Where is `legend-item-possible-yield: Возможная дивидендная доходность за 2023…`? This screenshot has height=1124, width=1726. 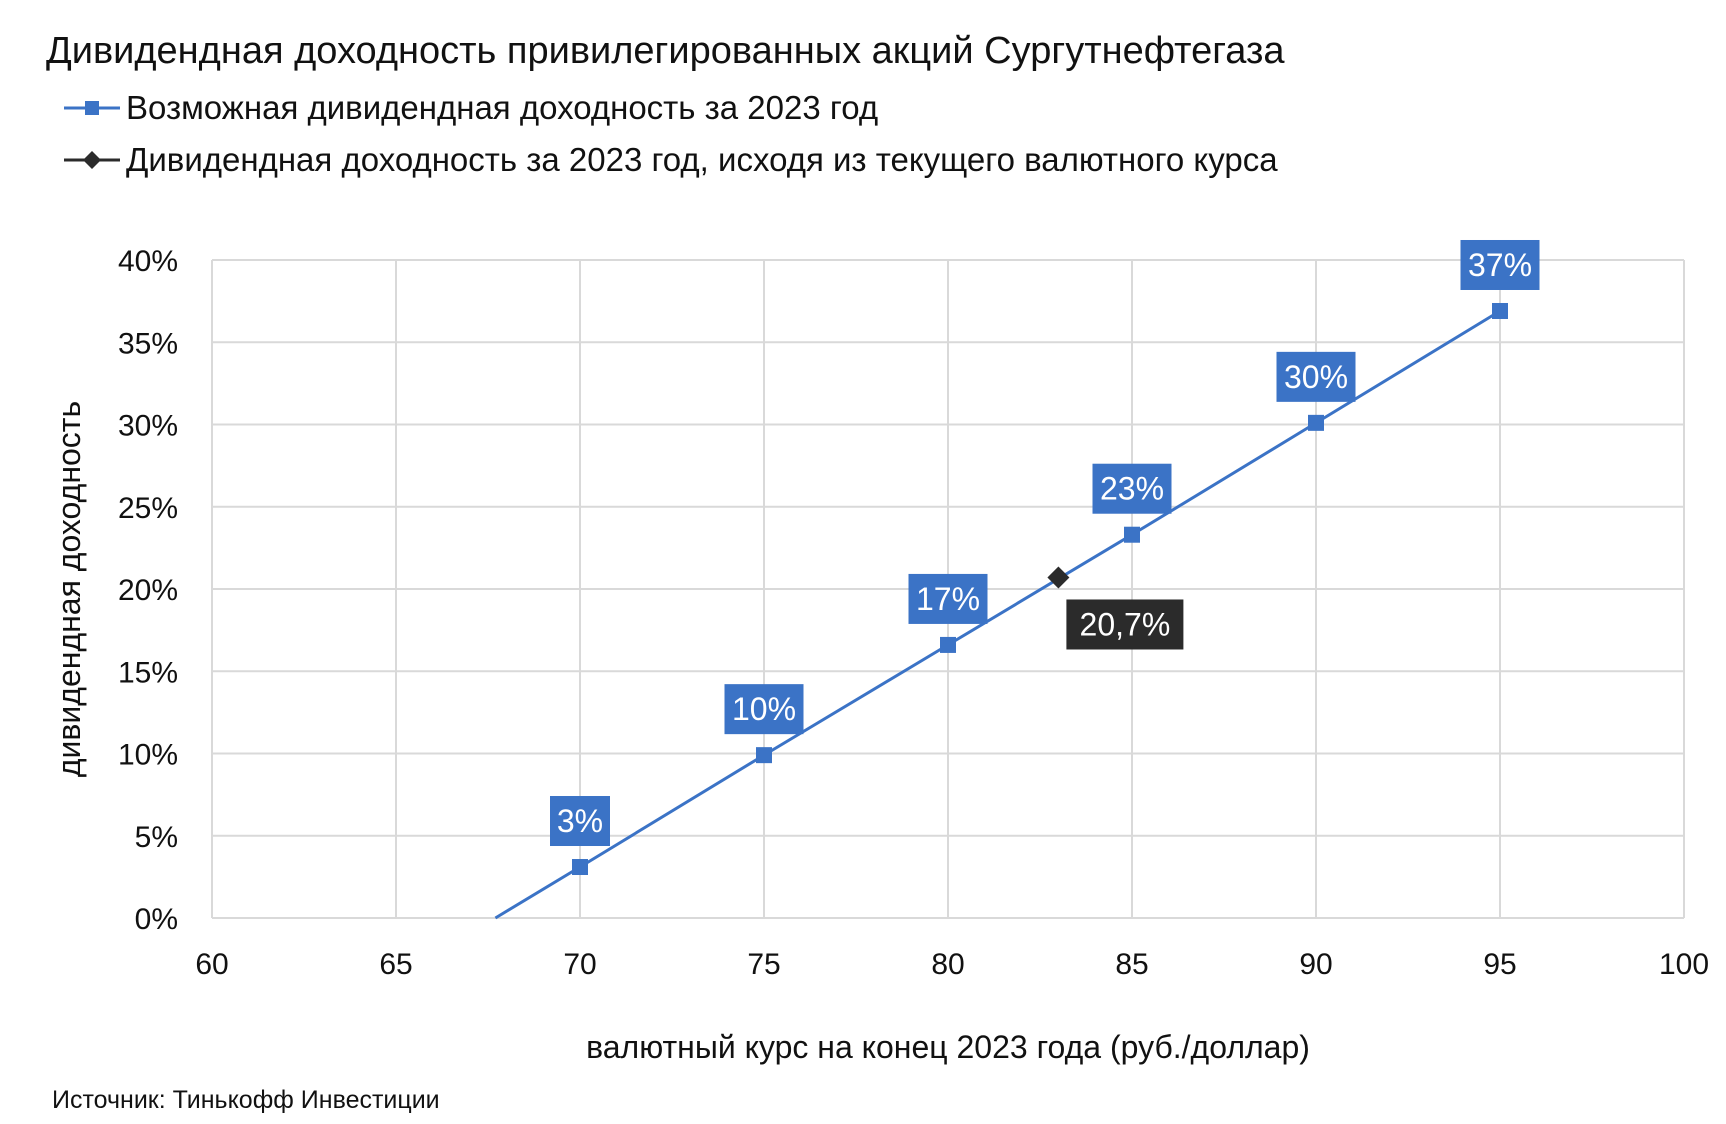 legend-item-possible-yield: Возможная дивидендная доходность за 2023… is located at coordinates (471, 108).